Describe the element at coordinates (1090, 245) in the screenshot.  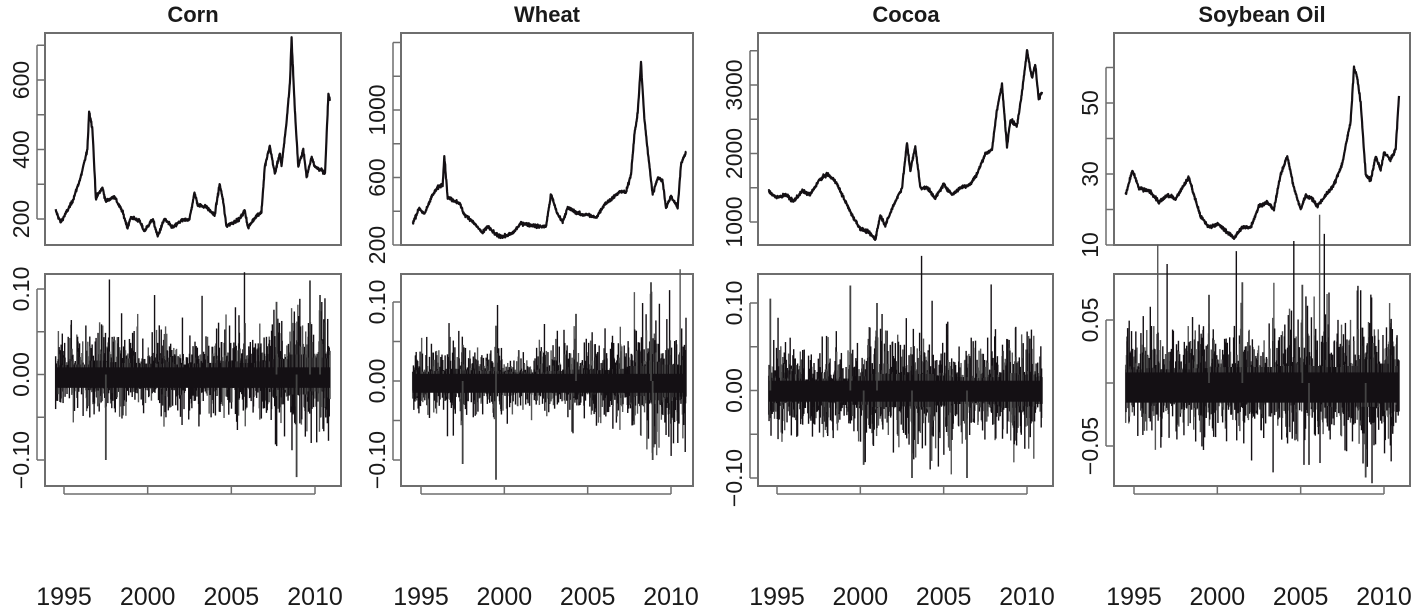
I see `y-tick-label: 10` at that location.